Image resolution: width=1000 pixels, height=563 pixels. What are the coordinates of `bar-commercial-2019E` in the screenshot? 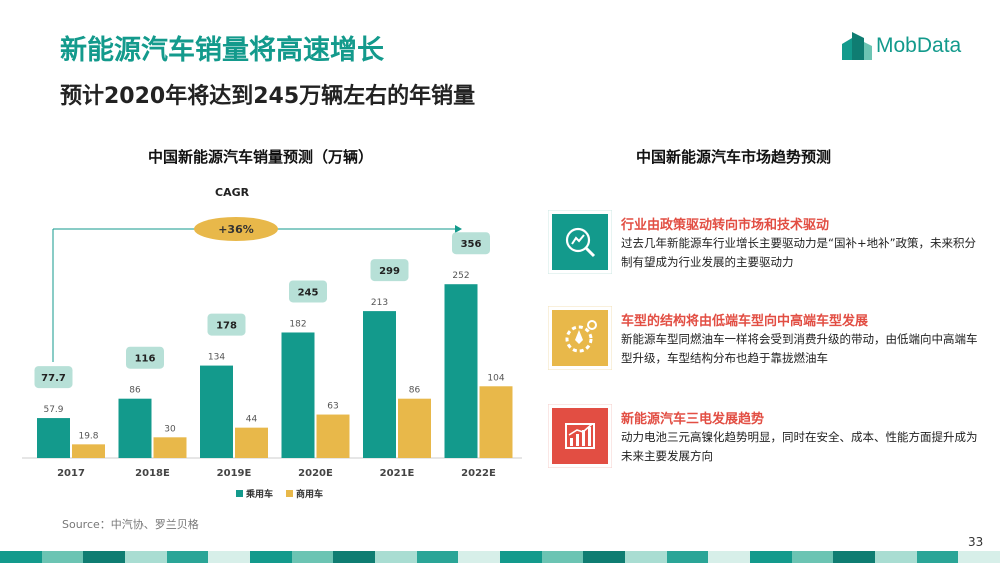 It's located at (251, 442).